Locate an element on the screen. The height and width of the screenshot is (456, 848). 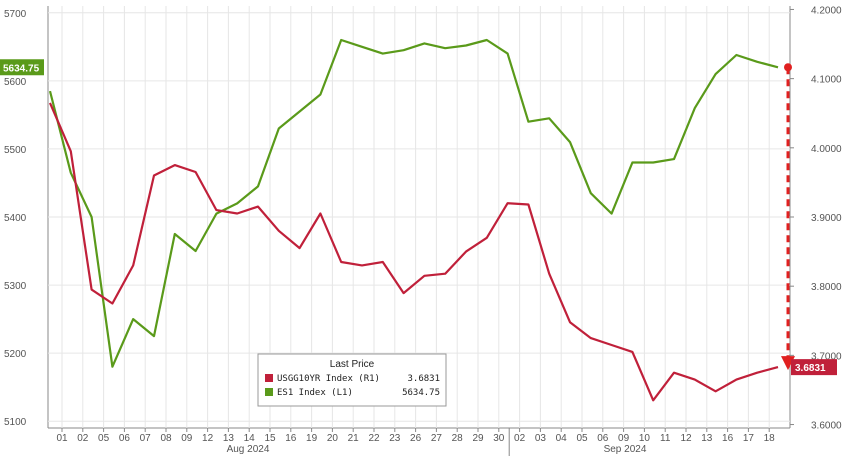
x-tick-label: 08 is located at coordinates (166, 438).